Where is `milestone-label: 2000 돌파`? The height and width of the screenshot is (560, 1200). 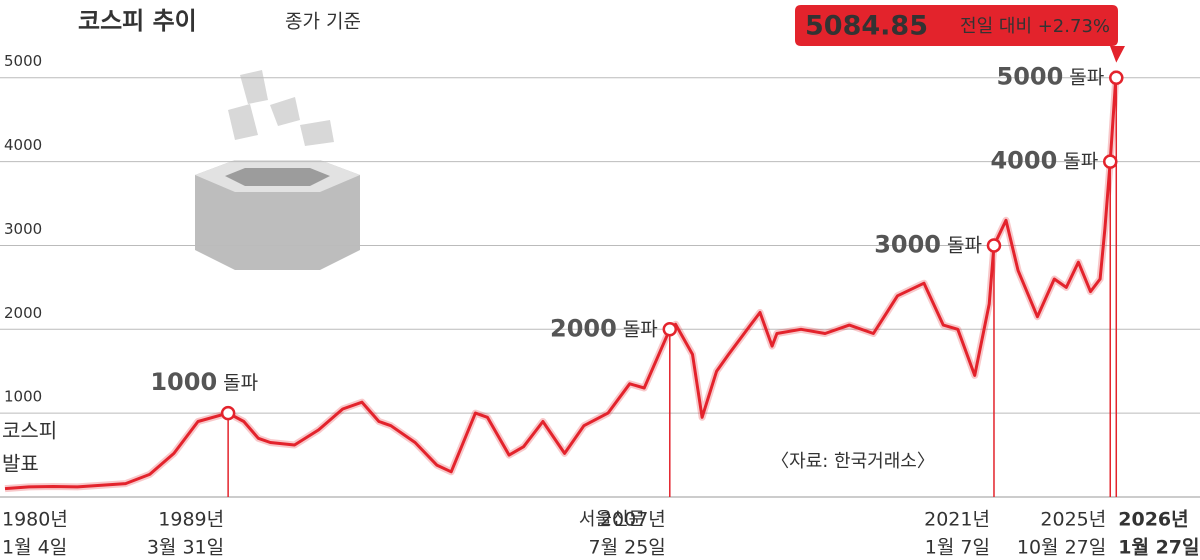
milestone-label: 2000 돌파 is located at coordinates (604, 328).